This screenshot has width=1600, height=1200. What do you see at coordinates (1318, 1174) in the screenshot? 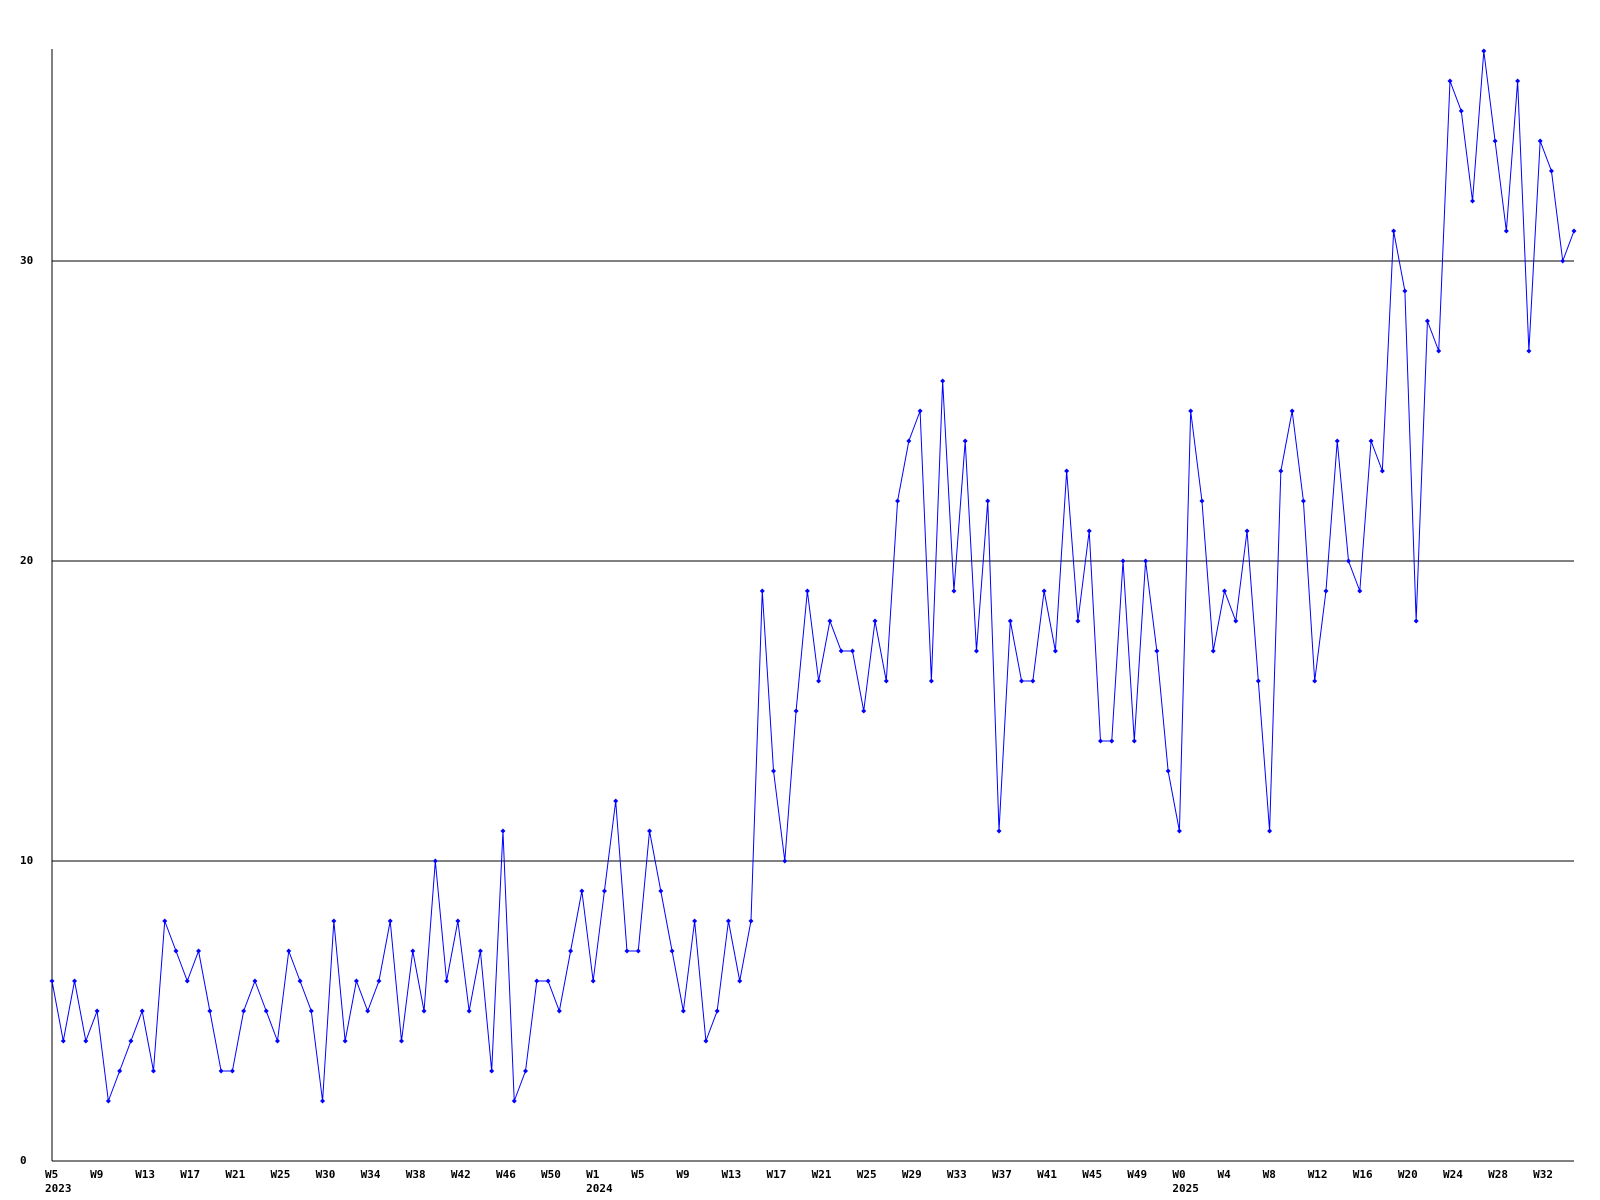
I see `x-tick-label: W12` at bounding box center [1318, 1174].